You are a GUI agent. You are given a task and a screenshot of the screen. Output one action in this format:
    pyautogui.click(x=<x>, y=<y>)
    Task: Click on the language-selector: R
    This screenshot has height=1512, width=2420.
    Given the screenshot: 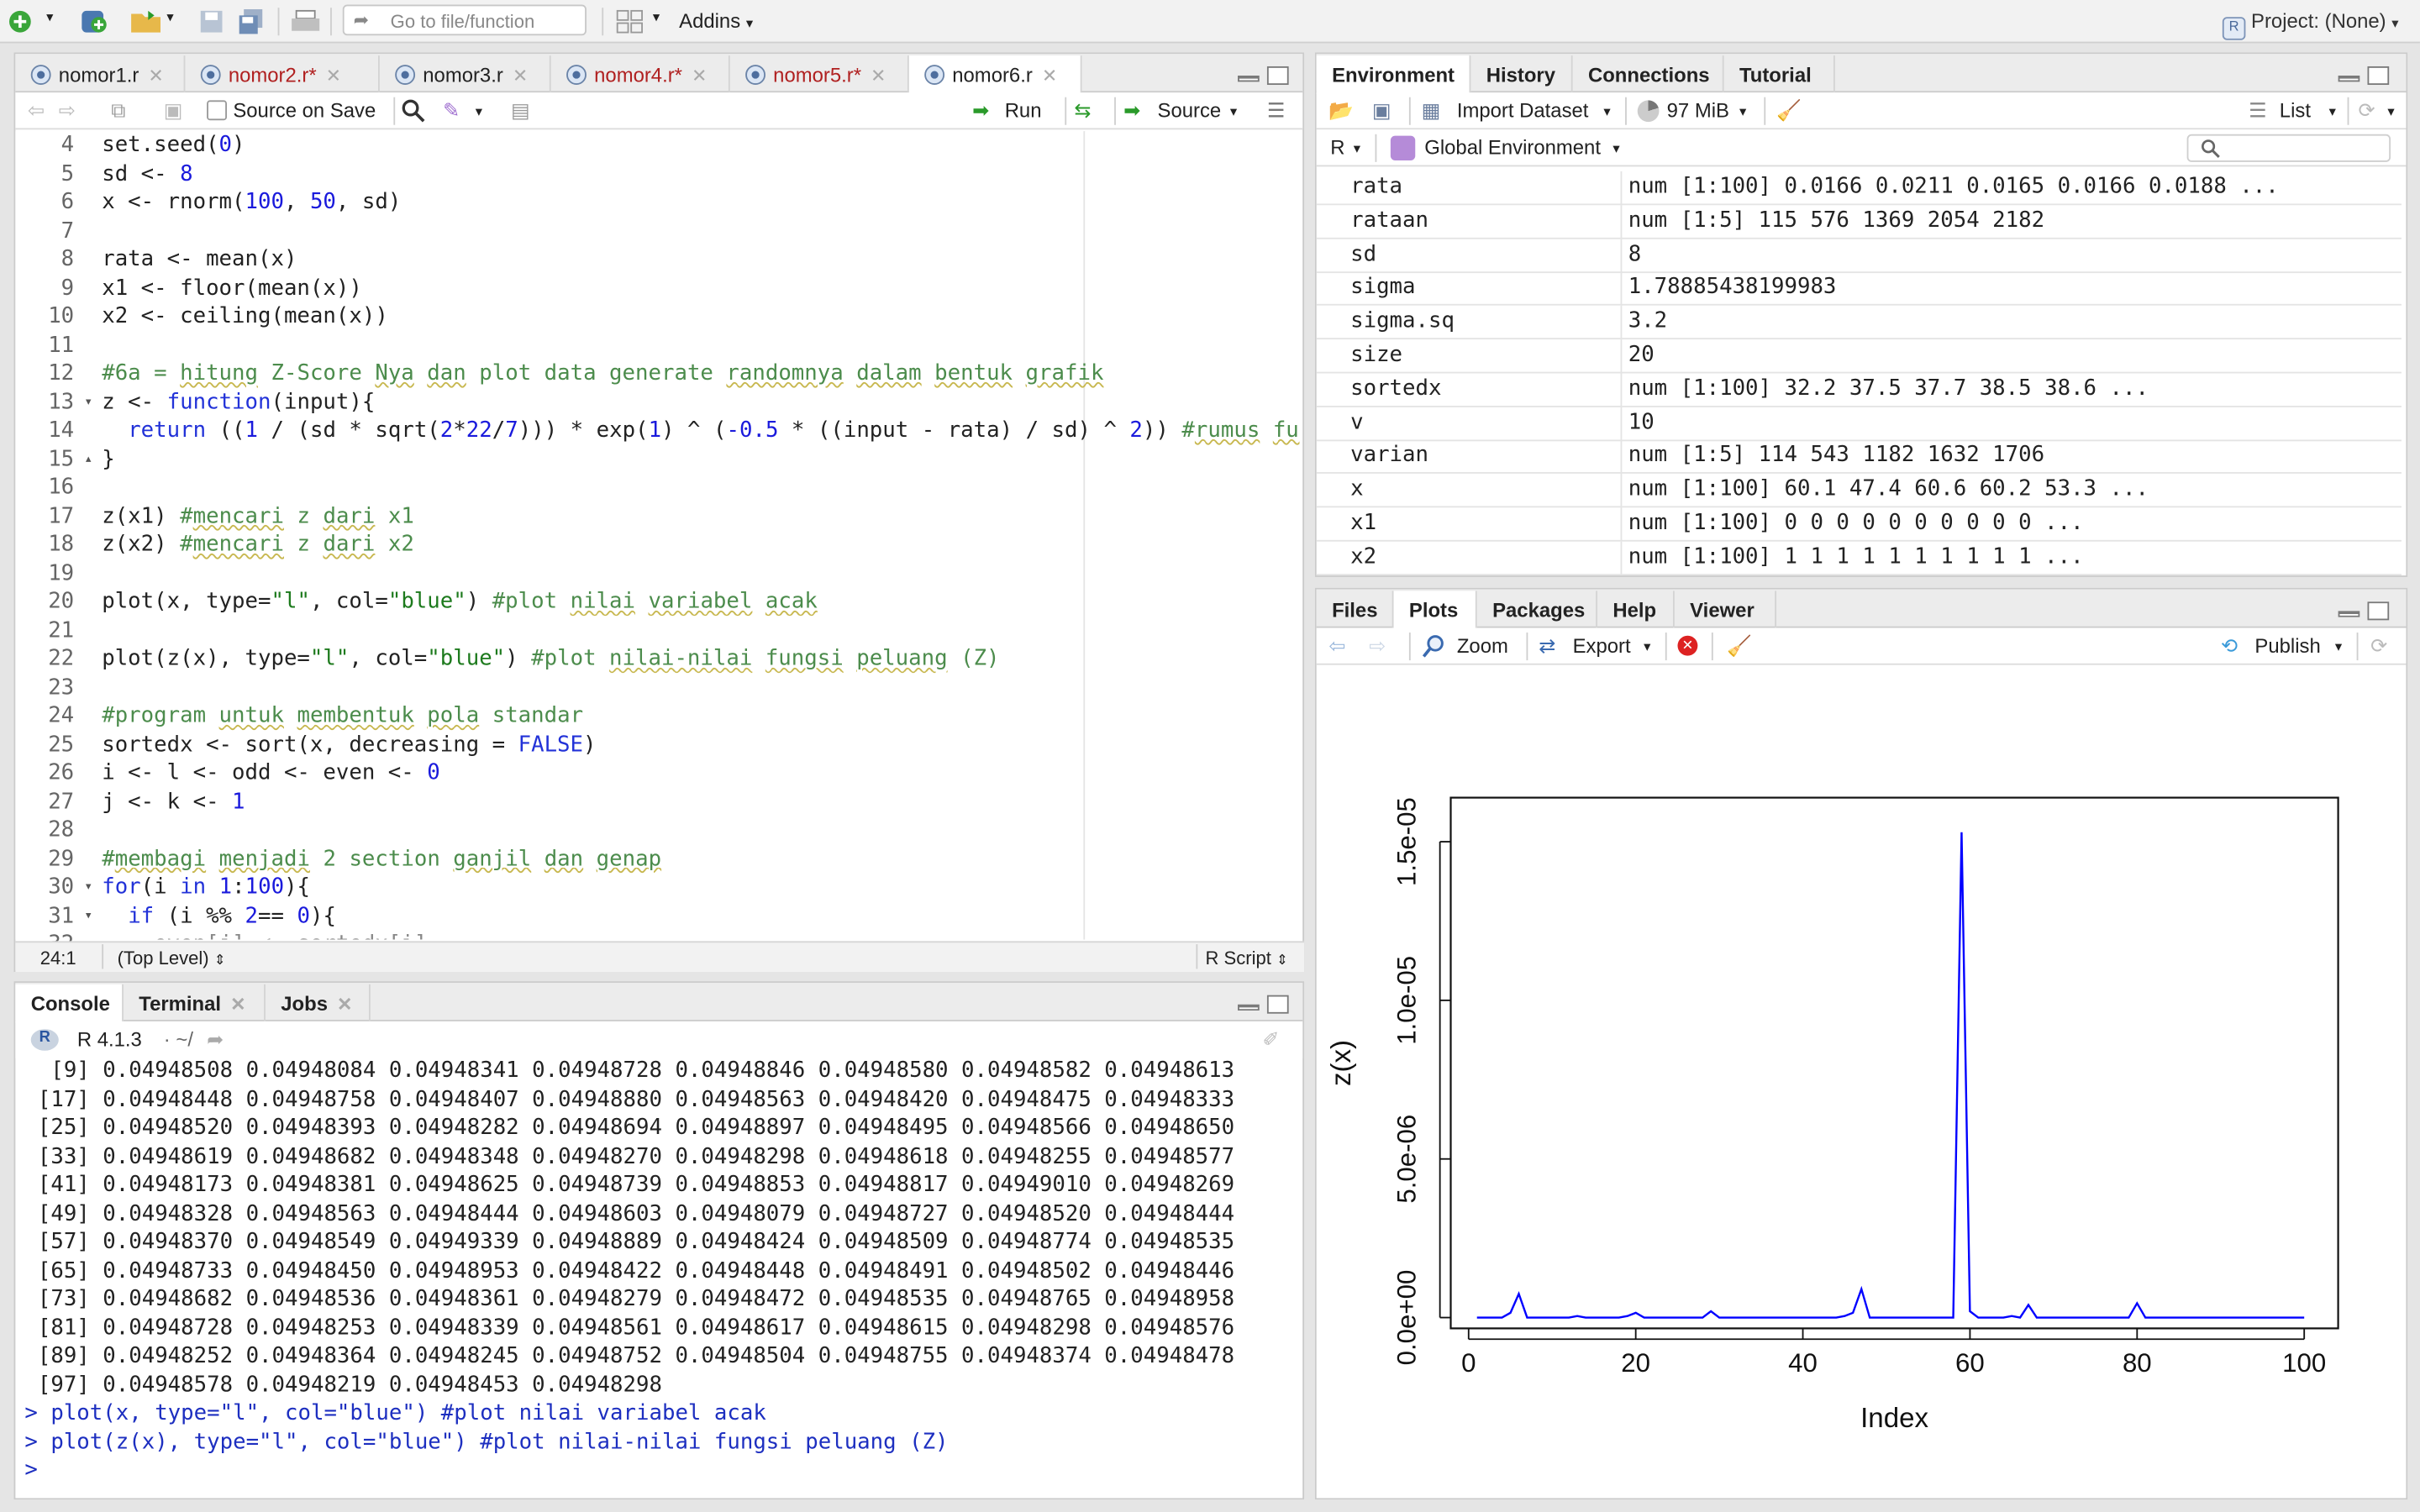 What is the action you would take?
    pyautogui.click(x=1337, y=147)
    